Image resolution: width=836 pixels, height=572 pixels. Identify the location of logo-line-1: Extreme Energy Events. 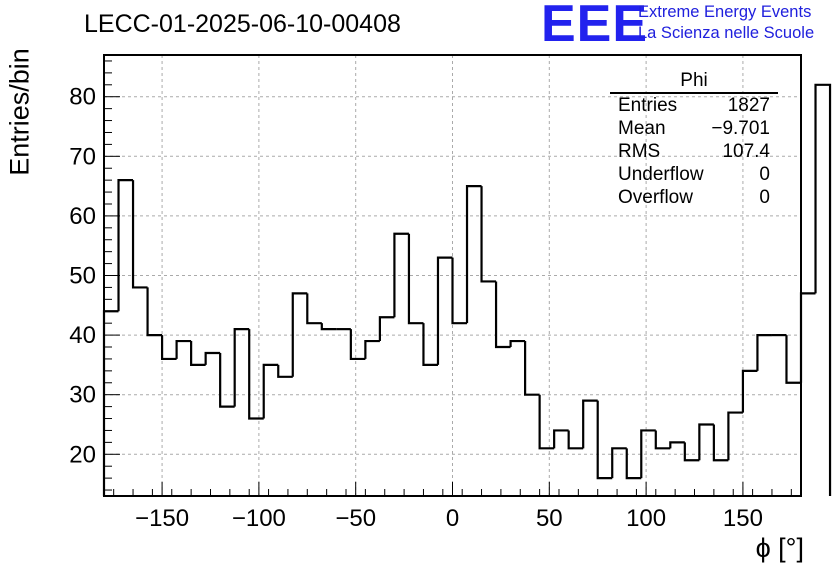
(725, 12).